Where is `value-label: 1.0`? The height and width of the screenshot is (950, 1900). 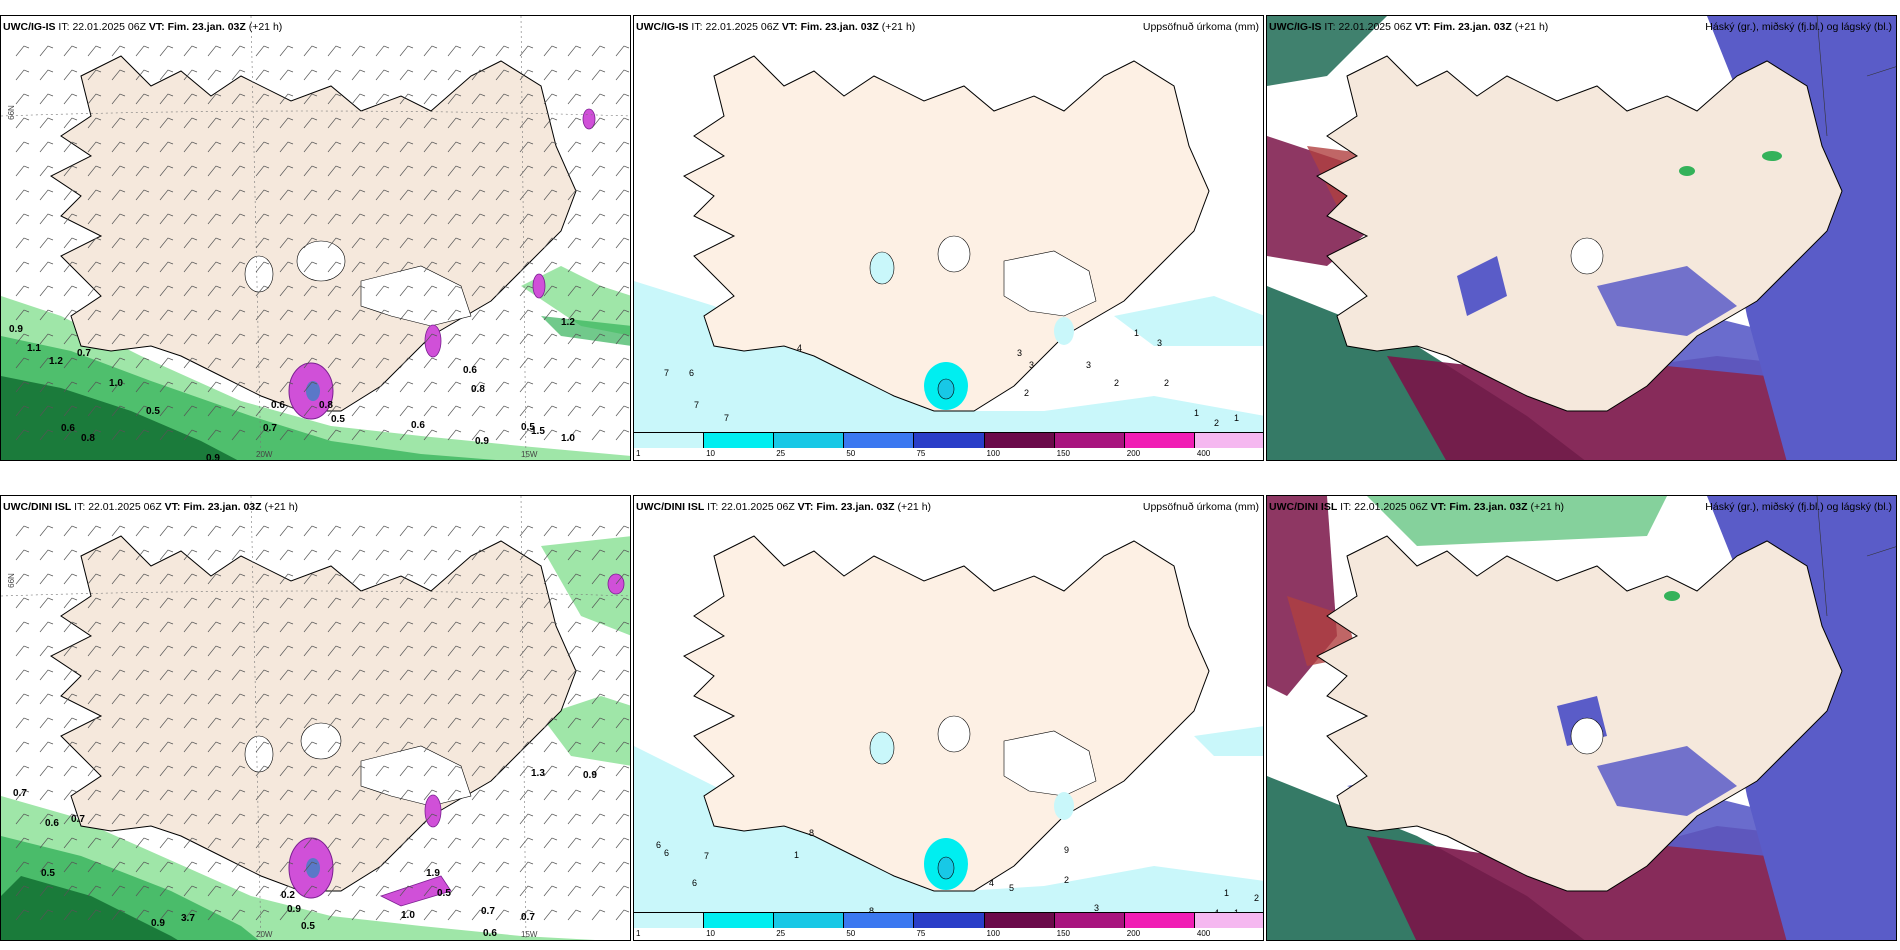
value-label: 1.0 is located at coordinates (116, 383).